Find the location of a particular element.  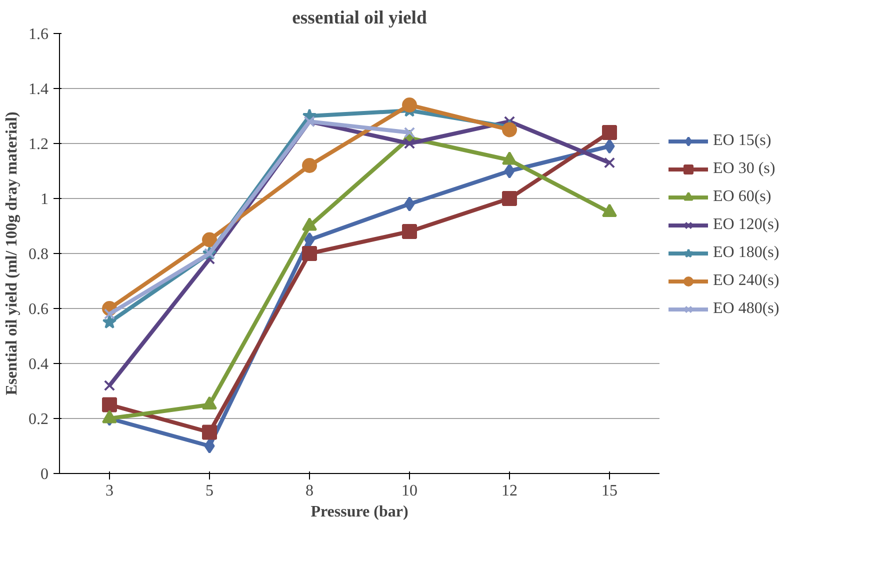

legend-label: EO 180(s) is located at coordinates (746, 253).